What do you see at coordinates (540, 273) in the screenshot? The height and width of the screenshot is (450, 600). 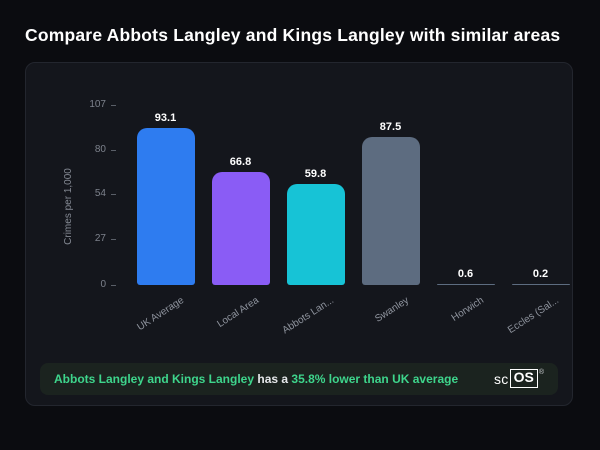 I see `bar-value-label: 0.2` at bounding box center [540, 273].